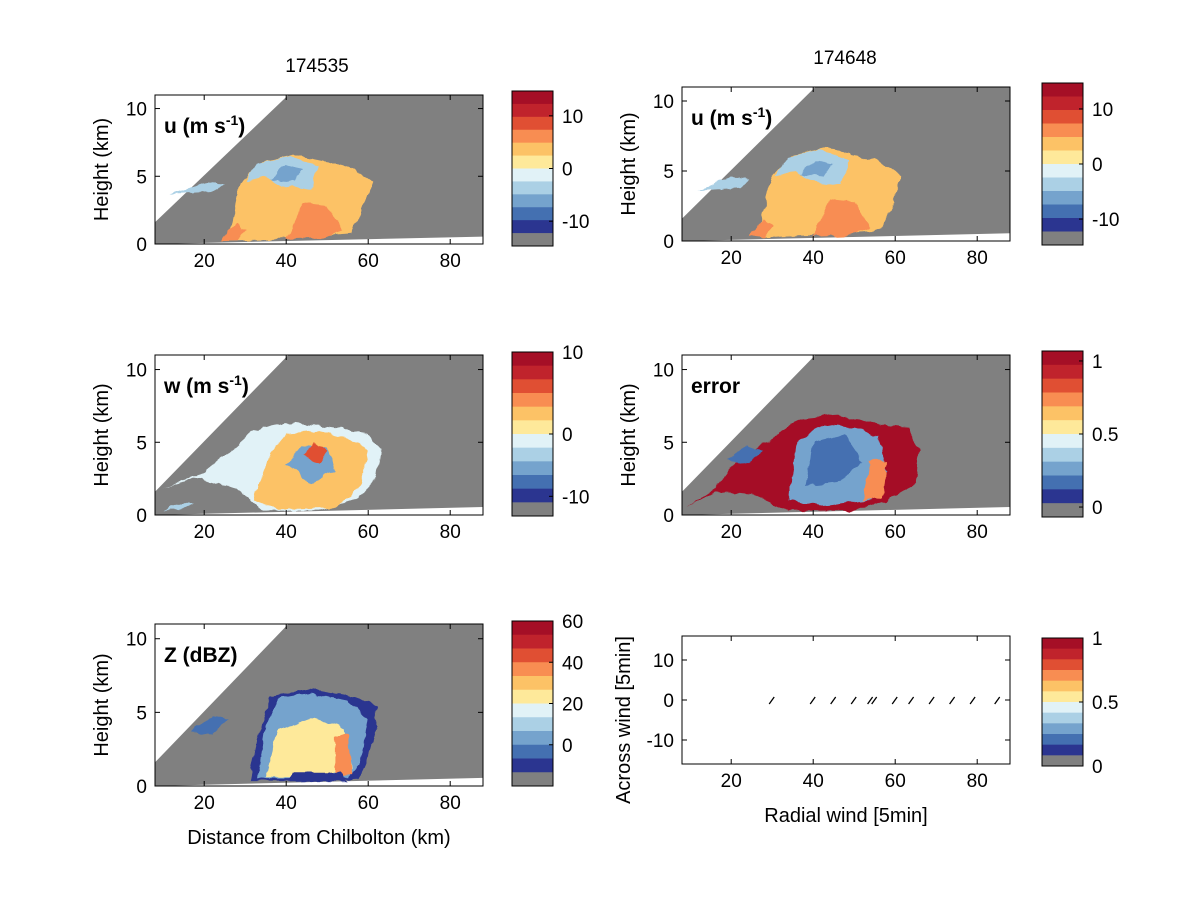 The width and height of the screenshot is (1200, 900). I want to click on panel-label: Z (dBZ), so click(200, 655).